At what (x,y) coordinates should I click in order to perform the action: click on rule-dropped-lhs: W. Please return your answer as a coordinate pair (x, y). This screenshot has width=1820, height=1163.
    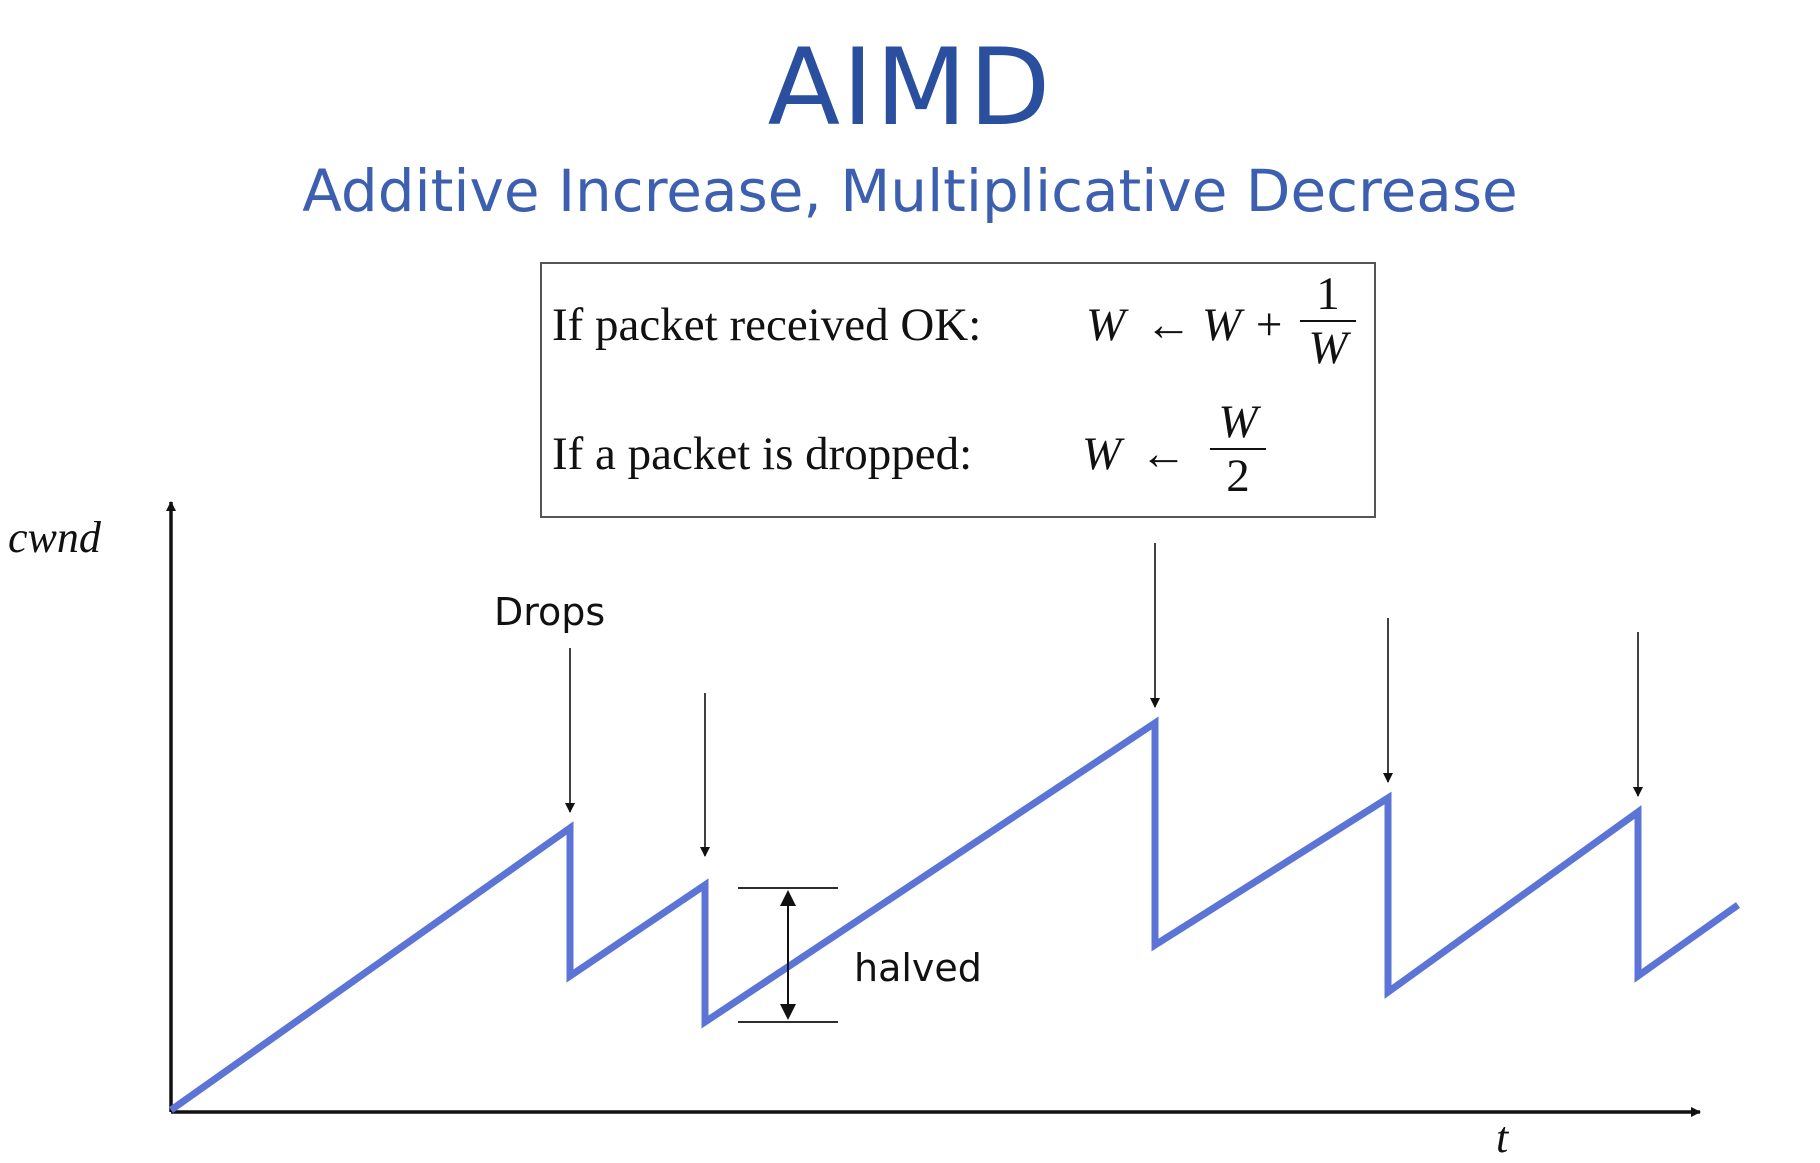
    Looking at the image, I should click on (1102, 454).